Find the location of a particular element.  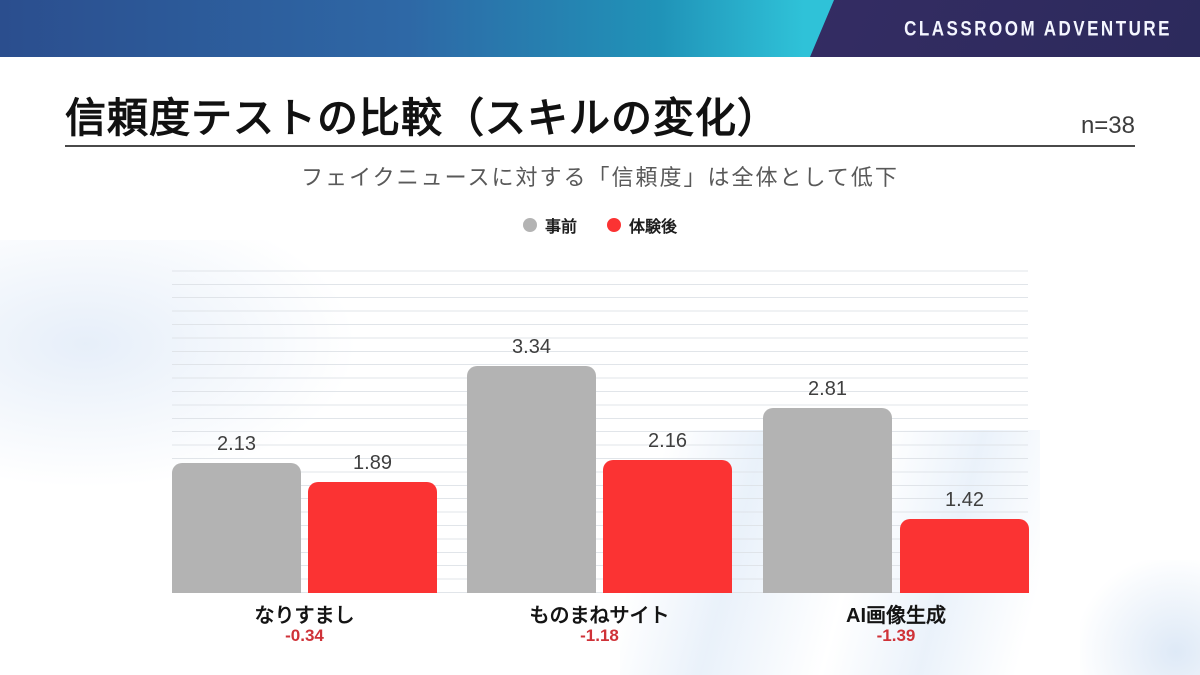

brand-logo-text: CLASSROOM ADVENTURE is located at coordinates (1038, 28).